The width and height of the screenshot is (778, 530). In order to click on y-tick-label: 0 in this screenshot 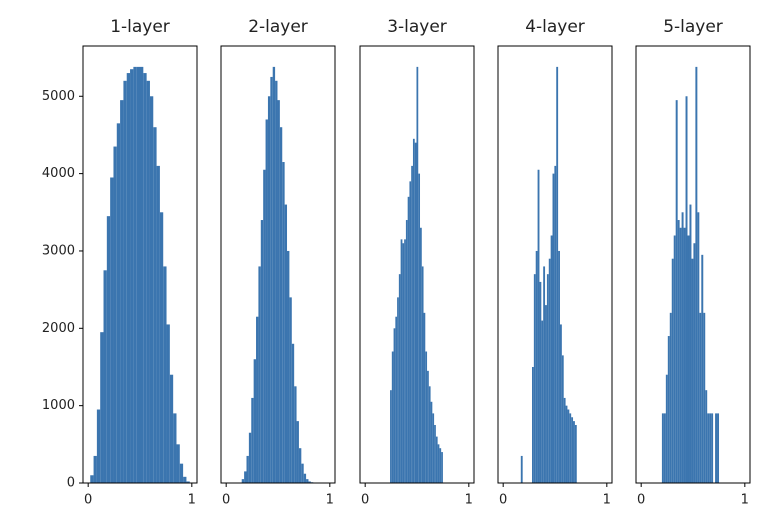, I will do `click(71, 483)`.